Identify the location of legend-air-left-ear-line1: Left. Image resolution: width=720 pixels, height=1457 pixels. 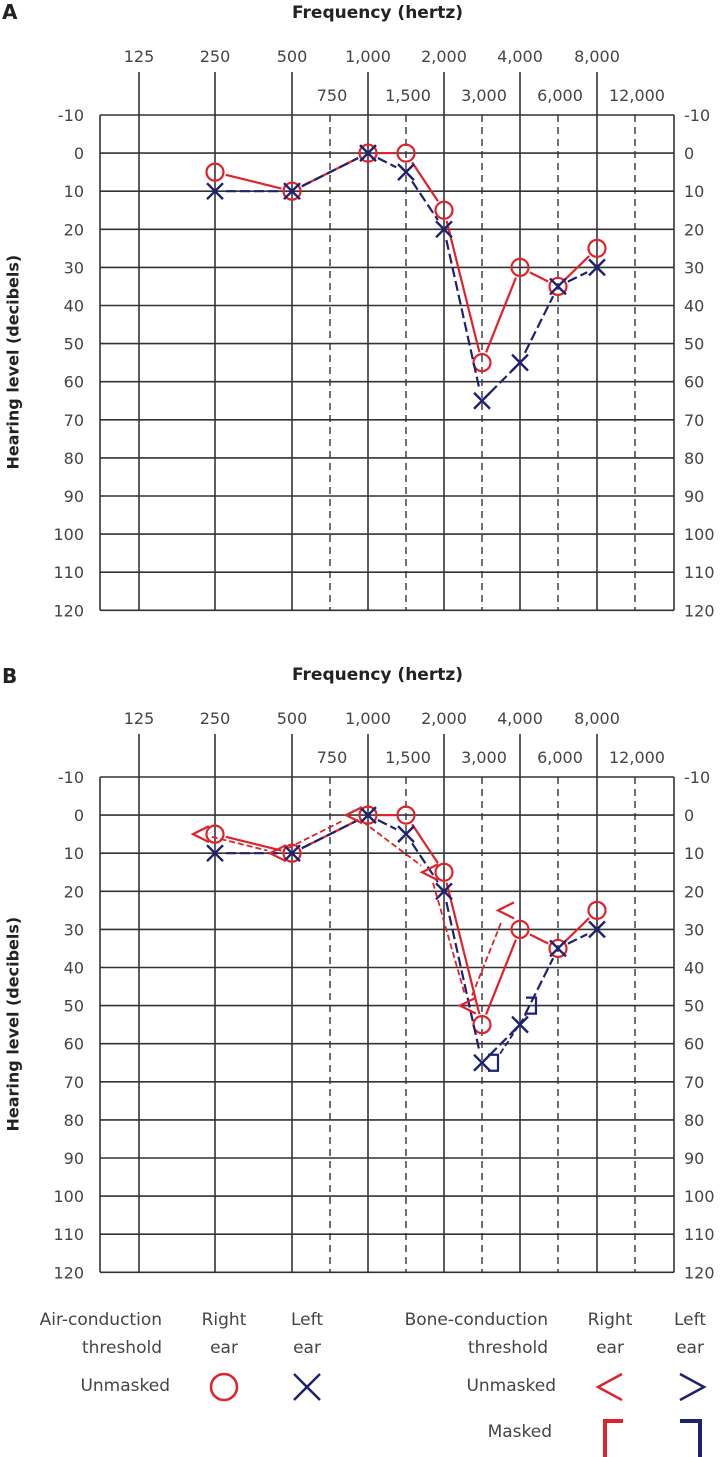
(307, 1320).